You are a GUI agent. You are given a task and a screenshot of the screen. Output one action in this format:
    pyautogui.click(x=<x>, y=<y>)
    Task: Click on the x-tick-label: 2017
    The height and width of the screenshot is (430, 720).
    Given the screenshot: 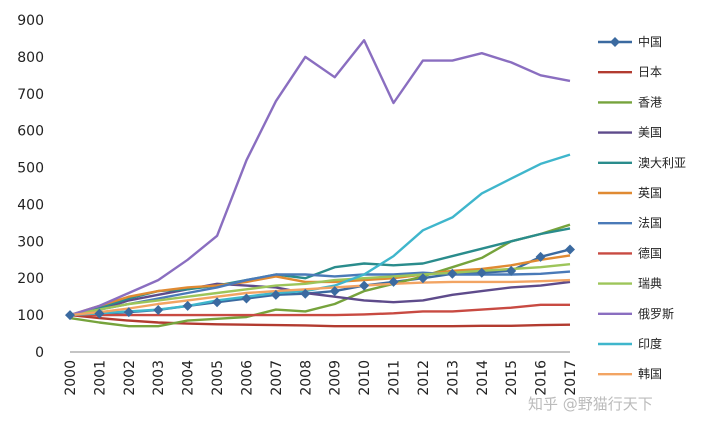 What is the action you would take?
    pyautogui.click(x=571, y=378)
    